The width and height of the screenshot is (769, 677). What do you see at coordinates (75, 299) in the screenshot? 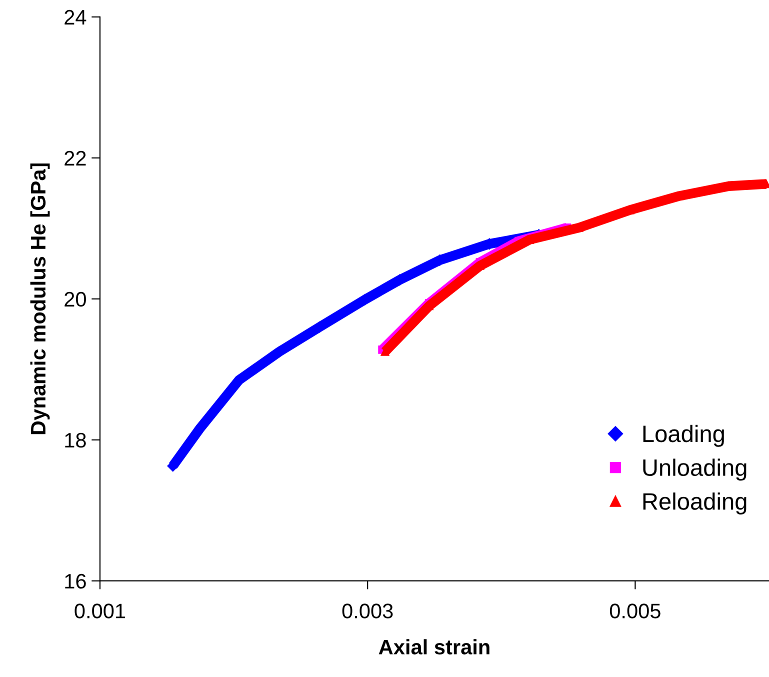
I see `y-tick-label: 20` at bounding box center [75, 299].